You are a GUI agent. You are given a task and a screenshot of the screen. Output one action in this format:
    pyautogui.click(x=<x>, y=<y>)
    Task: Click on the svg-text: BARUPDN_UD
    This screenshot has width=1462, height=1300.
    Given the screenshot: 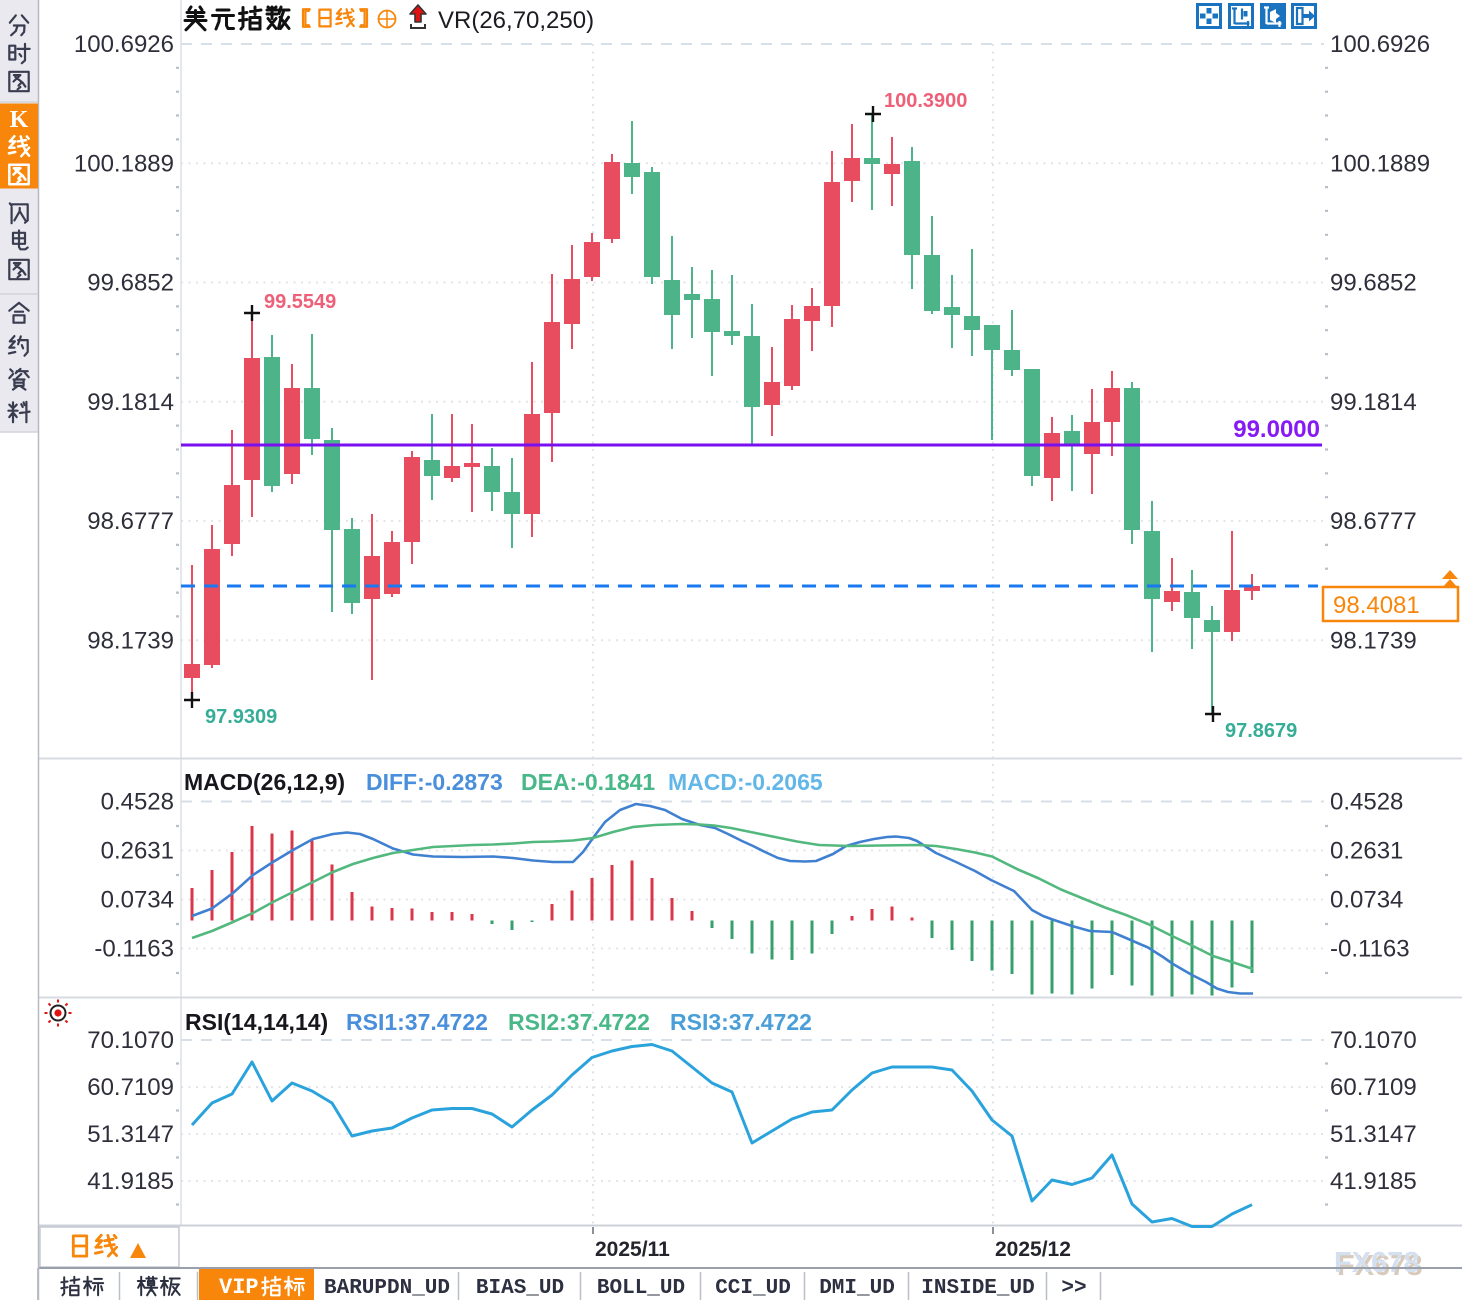 What is the action you would take?
    pyautogui.click(x=387, y=1288)
    